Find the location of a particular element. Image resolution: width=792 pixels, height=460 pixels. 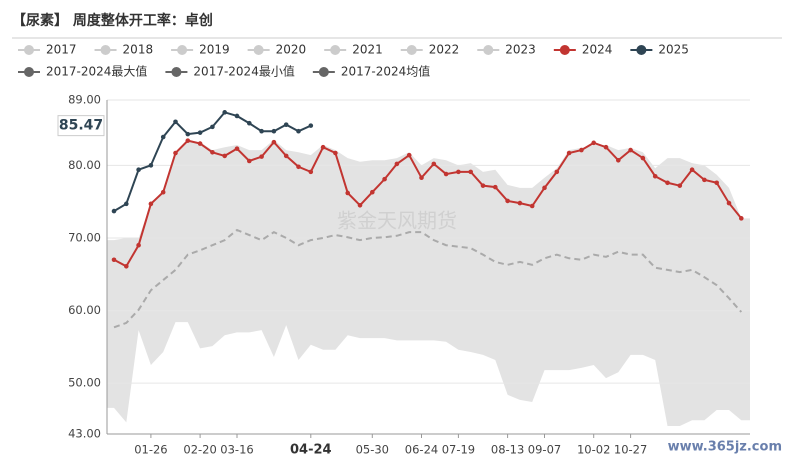

legend-label: 2024 is located at coordinates (597, 50).